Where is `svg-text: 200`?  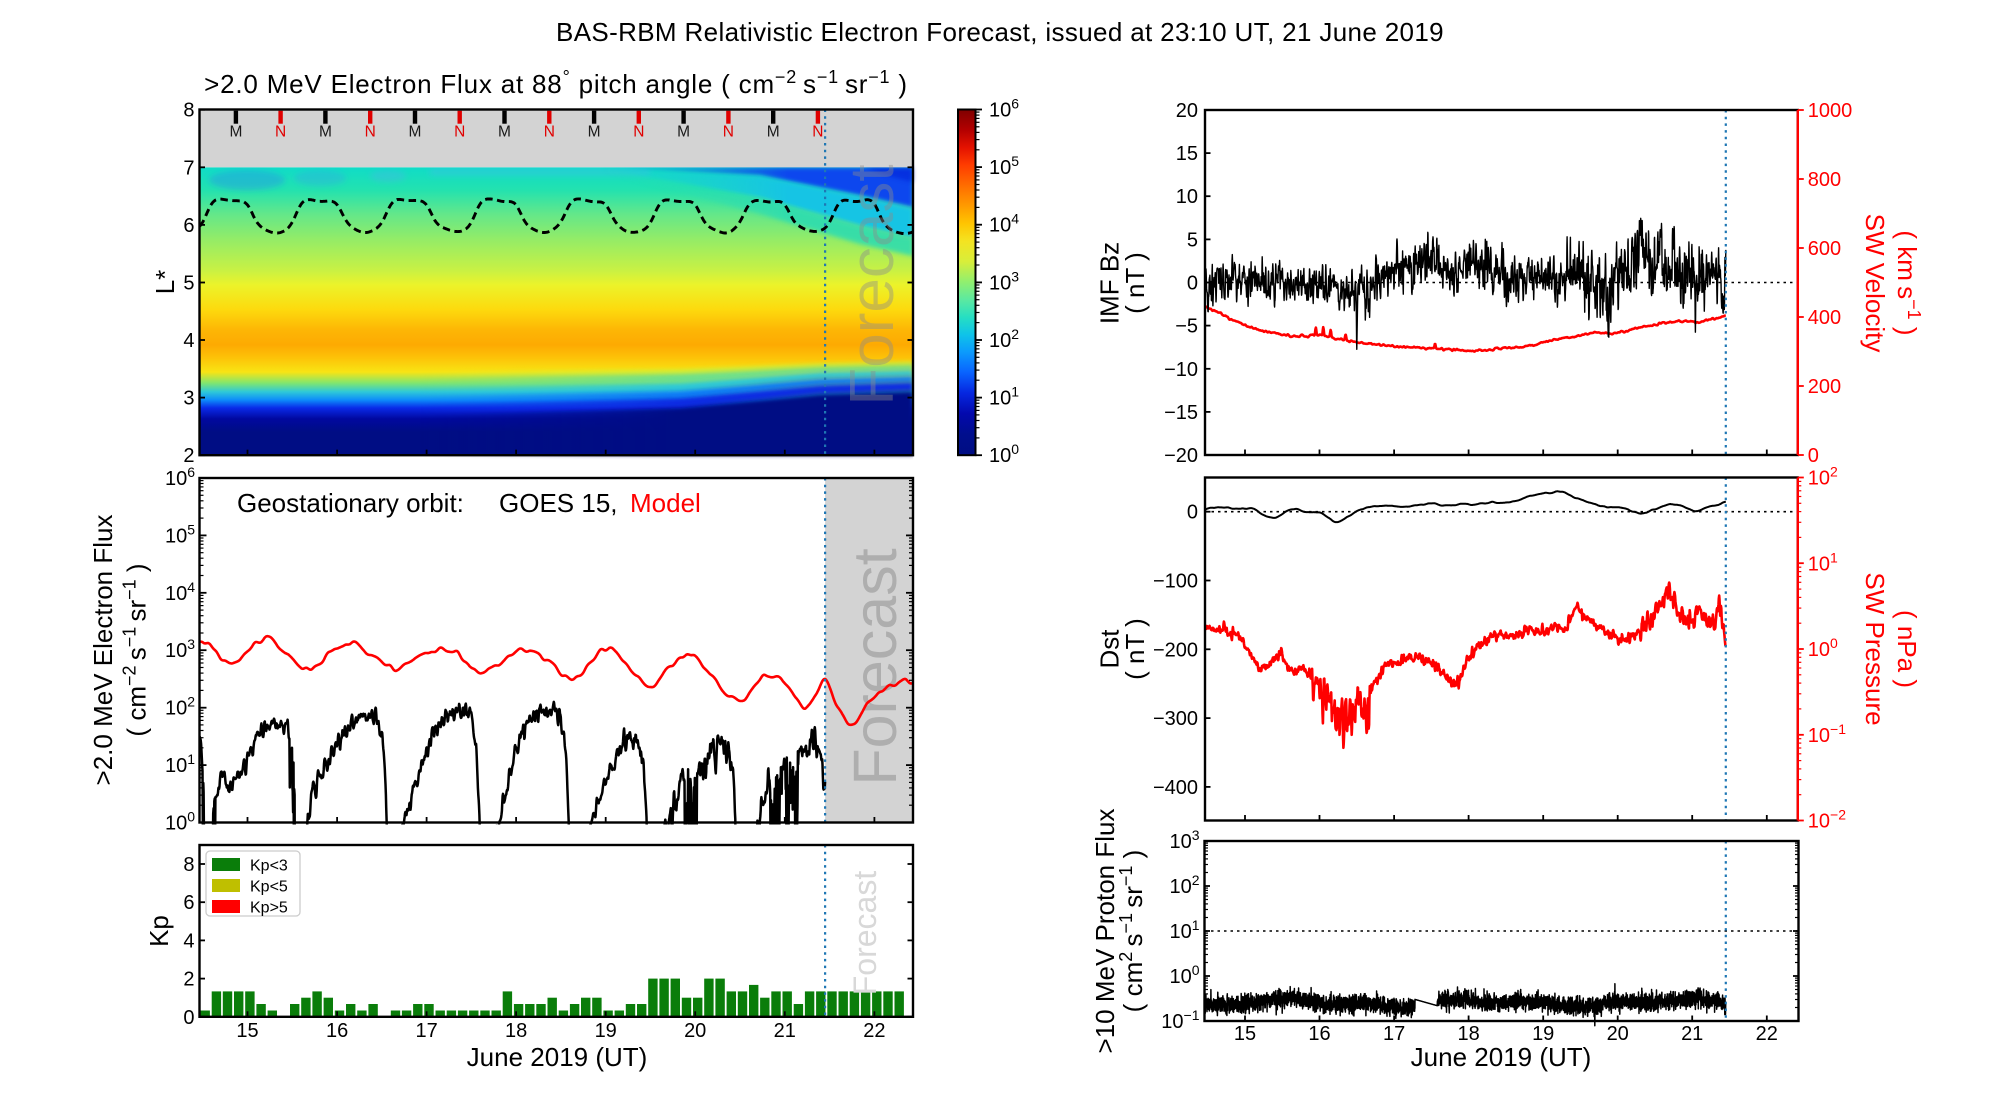
svg-text: 200 is located at coordinates (1824, 387).